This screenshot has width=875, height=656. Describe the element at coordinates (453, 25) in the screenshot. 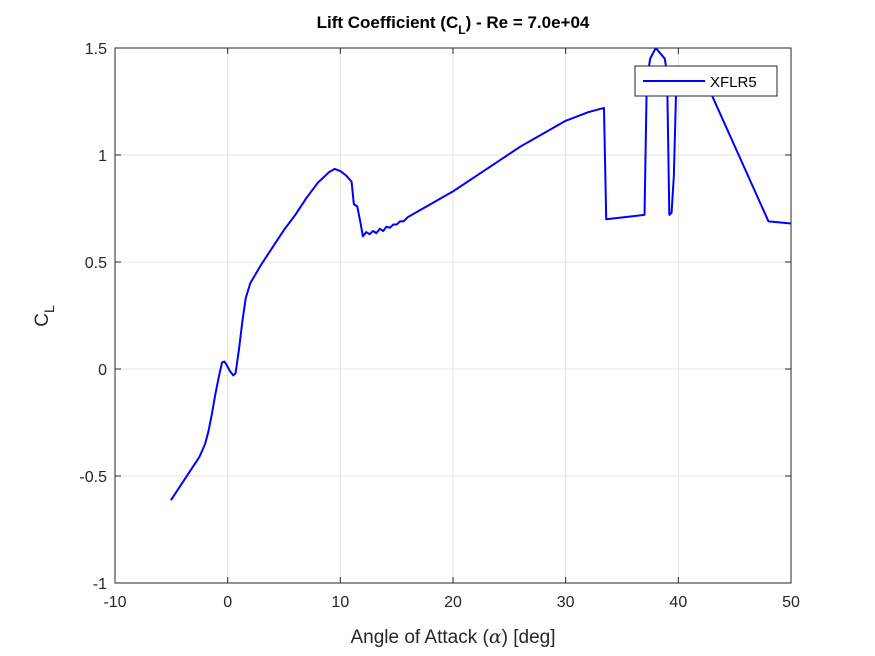

I see `chart-title: Lift Coefficient (CL) - Re = 7.0e+04` at that location.